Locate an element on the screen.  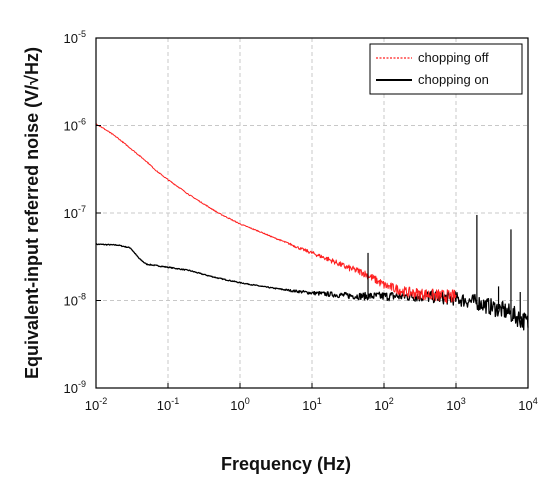
y-tick-label: 10⁻⁵ is located at coordinates (75, 37).